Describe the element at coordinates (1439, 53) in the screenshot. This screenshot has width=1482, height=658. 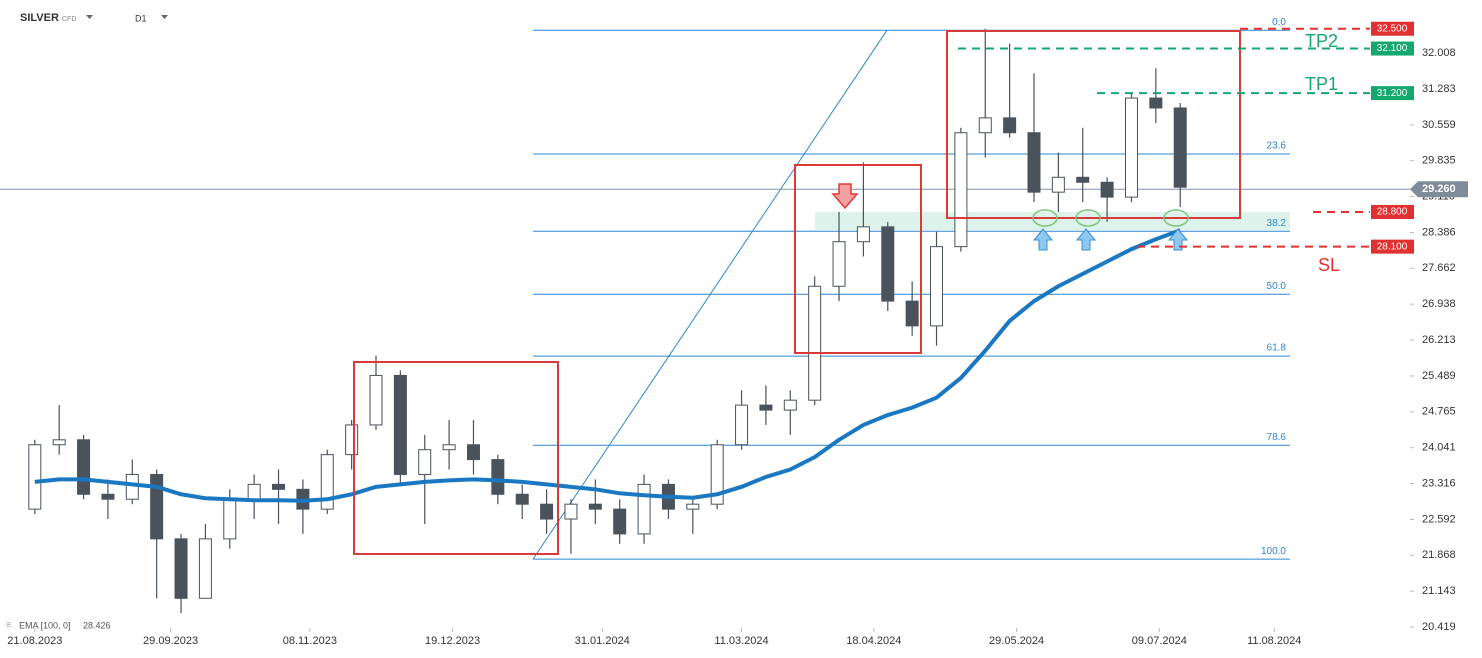
I see `y-tick-label: 32.008` at that location.